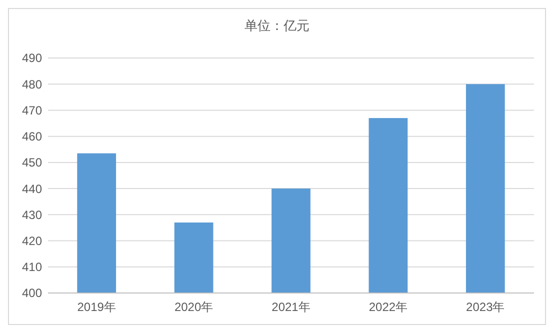  Describe the element at coordinates (32, 58) in the screenshot. I see `y-tick-label: 490` at that location.